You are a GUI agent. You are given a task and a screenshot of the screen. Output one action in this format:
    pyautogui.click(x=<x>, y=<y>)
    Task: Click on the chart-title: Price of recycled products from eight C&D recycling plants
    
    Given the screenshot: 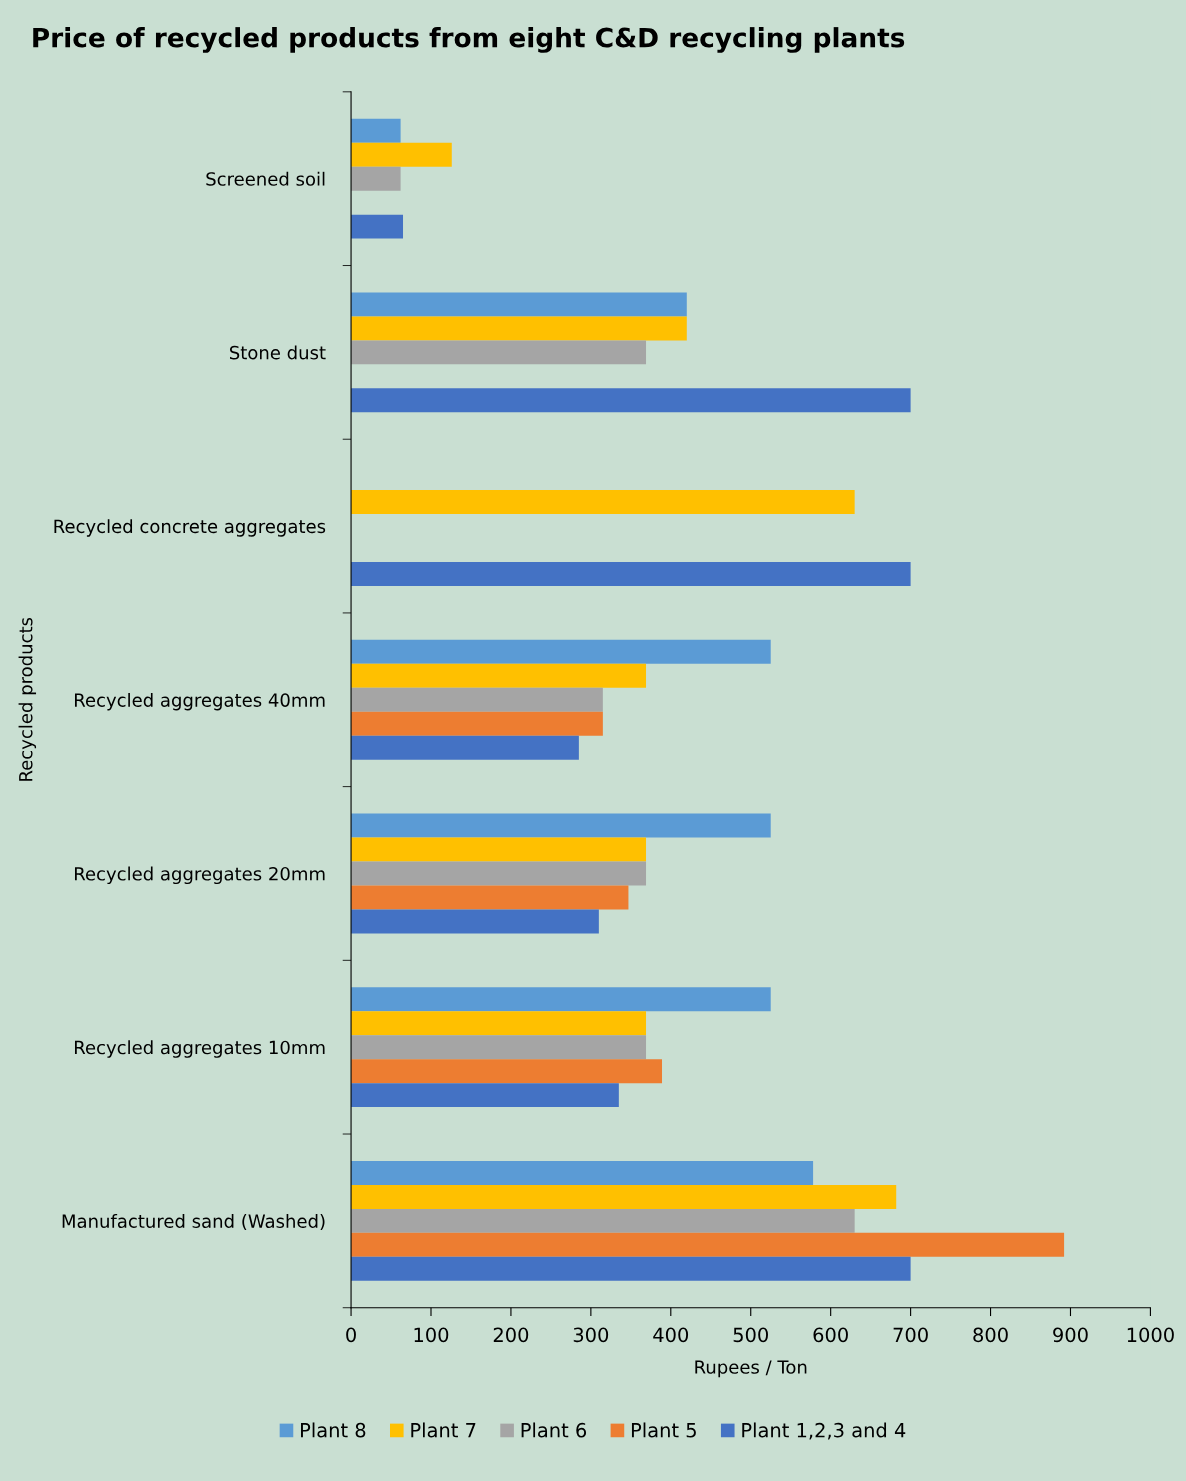 What is the action you would take?
    pyautogui.click(x=469, y=40)
    